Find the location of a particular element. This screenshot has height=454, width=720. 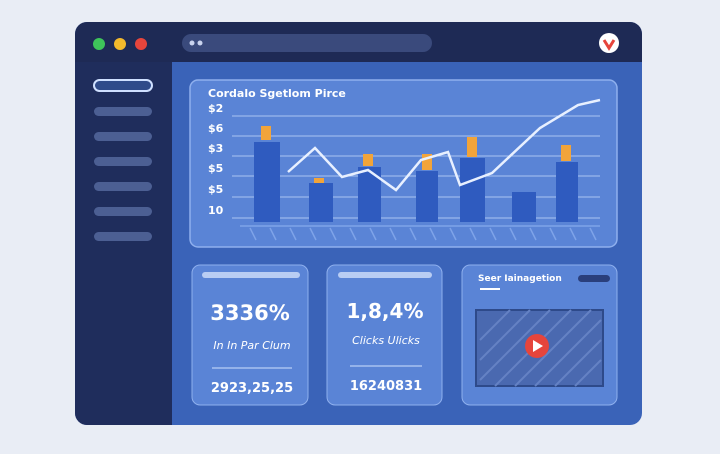

browser-icon is located at coordinates (609, 43).